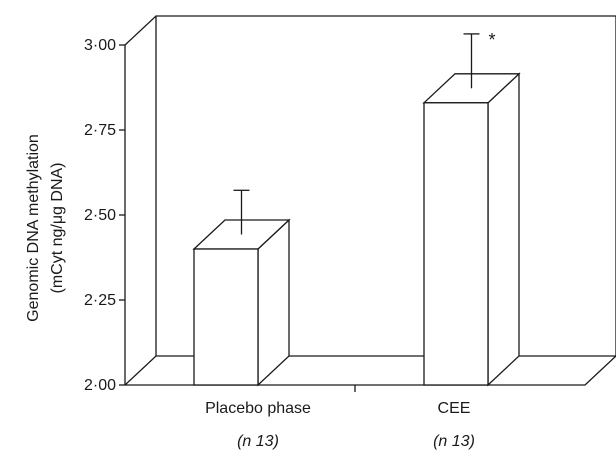  What do you see at coordinates (258, 408) in the screenshot?
I see `x-category-label: Placebo phase` at bounding box center [258, 408].